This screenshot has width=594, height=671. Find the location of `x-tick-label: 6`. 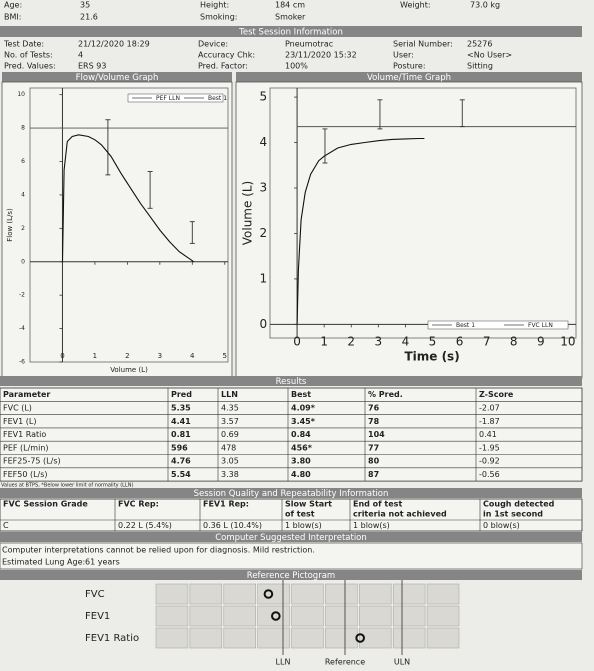

x-tick-label: 6 is located at coordinates (460, 342).